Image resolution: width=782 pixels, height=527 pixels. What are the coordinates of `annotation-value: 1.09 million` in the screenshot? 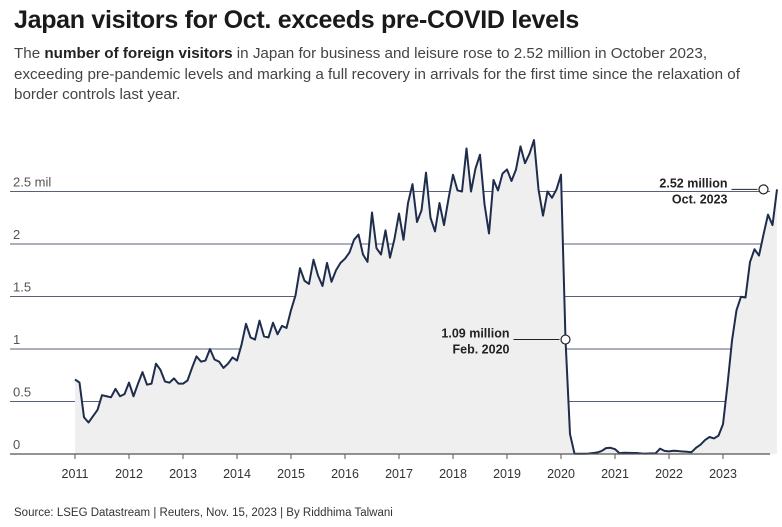 It's located at (475, 334).